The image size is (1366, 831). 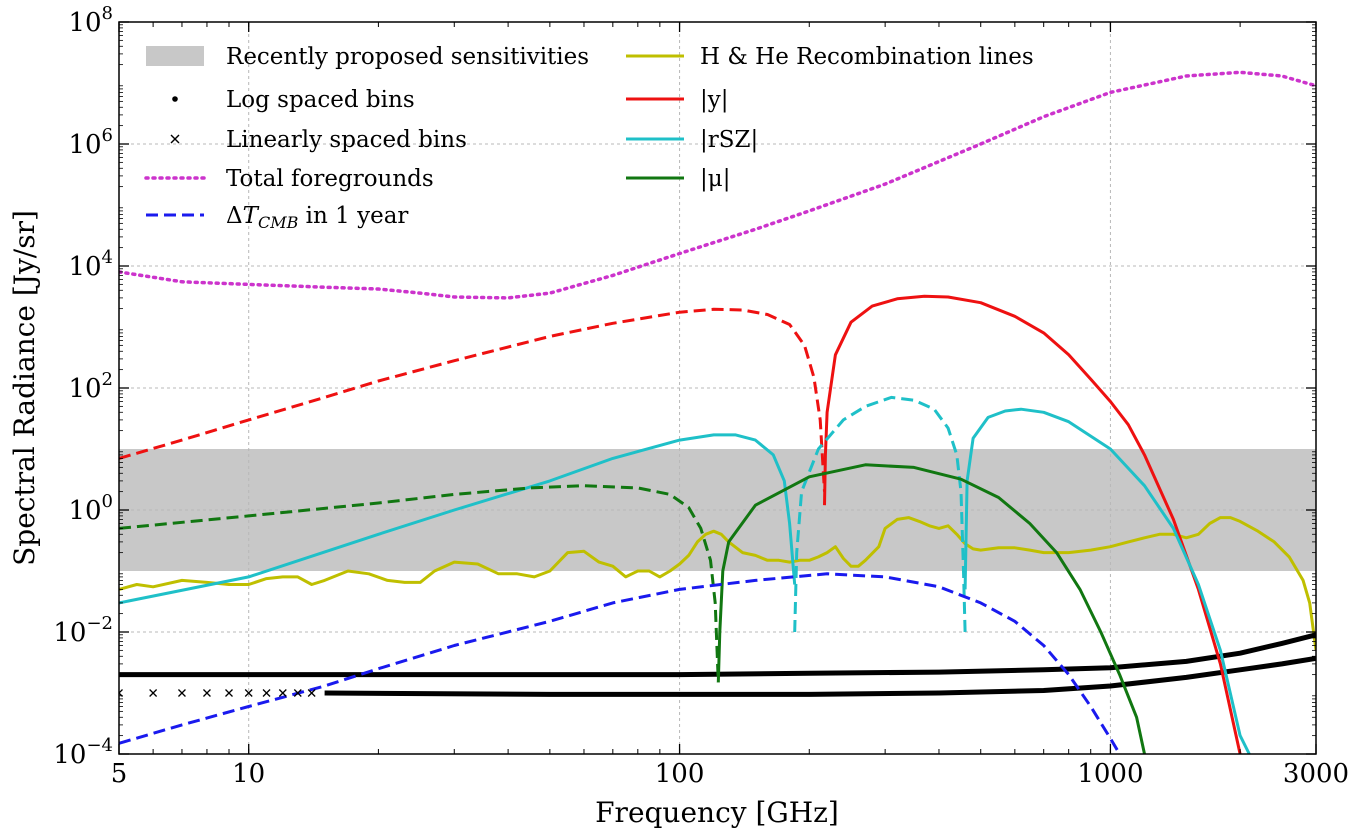 What do you see at coordinates (175, 139) in the screenshot?
I see `legend-x-marker` at bounding box center [175, 139].